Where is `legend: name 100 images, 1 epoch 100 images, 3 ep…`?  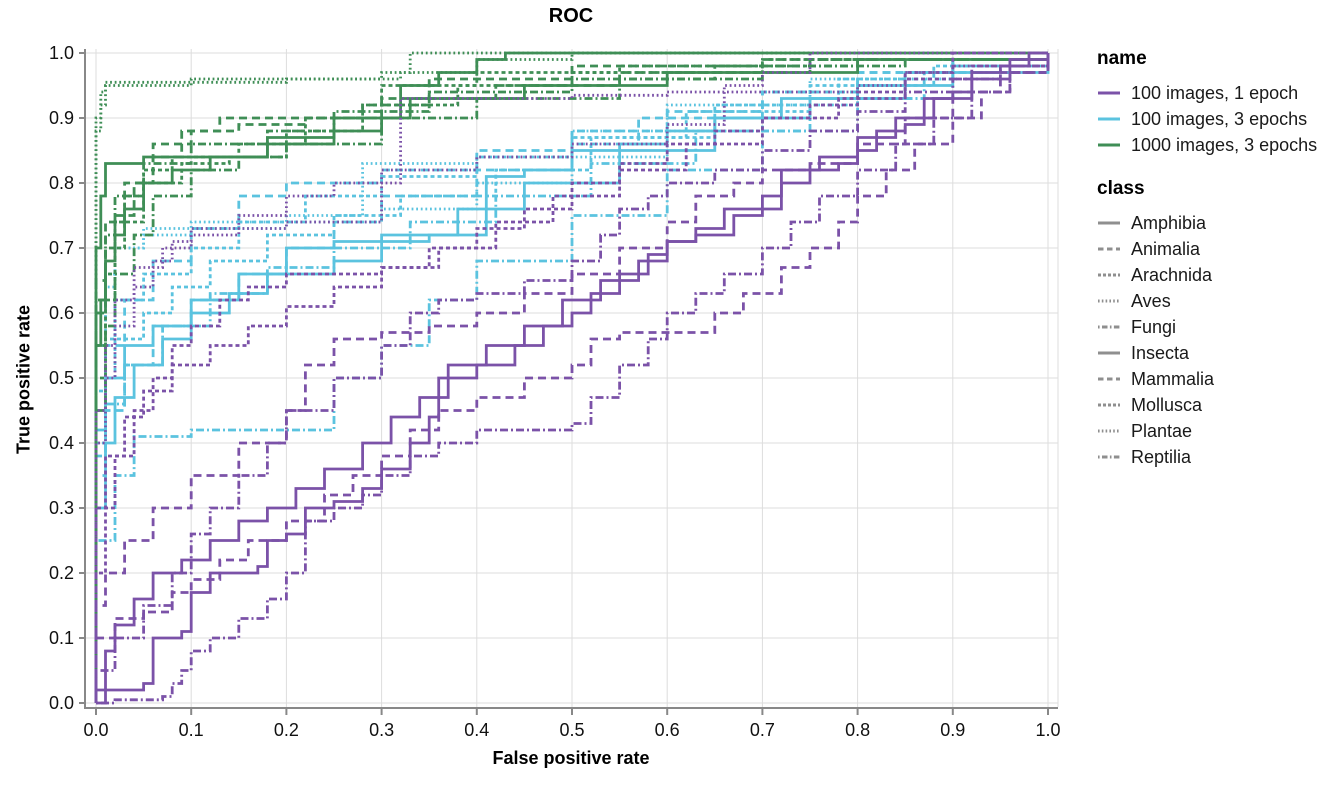
legend: name 100 images, 1 epoch 100 images, 3 ep… is located at coordinates (1217, 259).